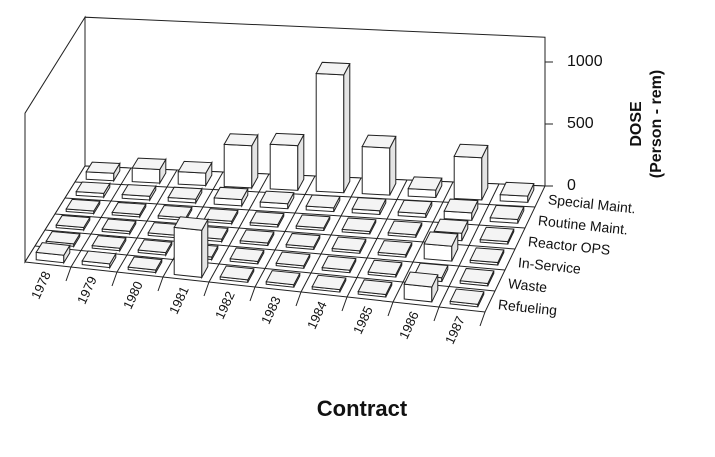 The height and width of the screenshot is (457, 715). I want to click on x-tick-label: 1978, so click(41, 285).